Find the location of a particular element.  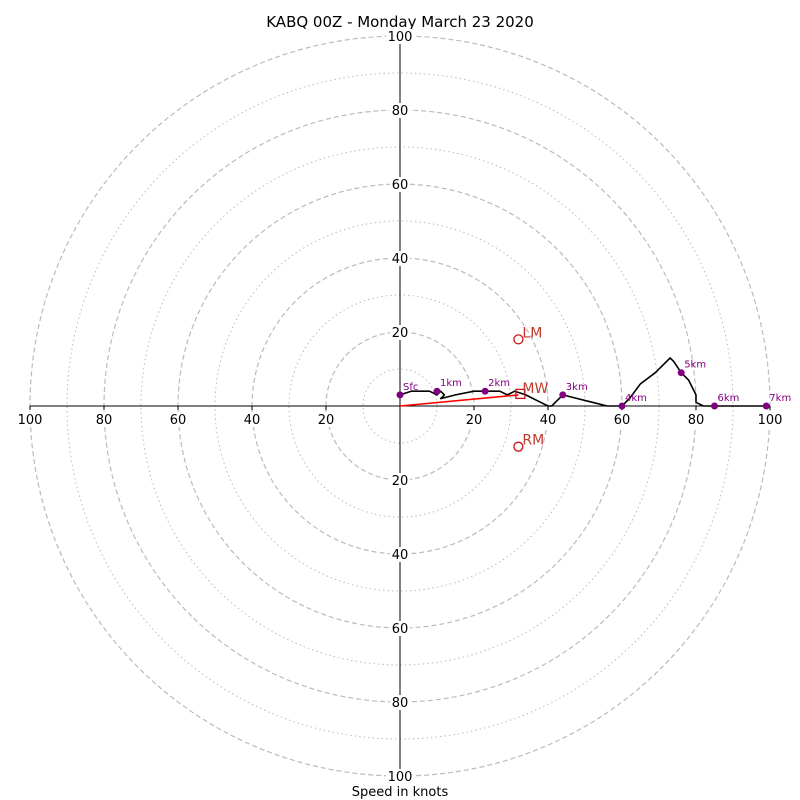

height-label-2km: 2km is located at coordinates (499, 383).